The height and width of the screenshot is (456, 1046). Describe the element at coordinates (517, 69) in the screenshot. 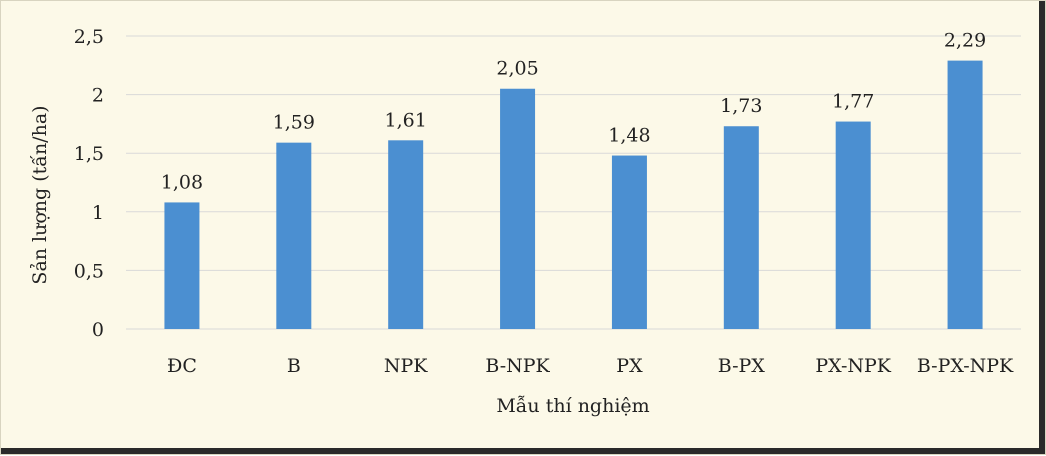

I see `data-label: 2,05` at that location.